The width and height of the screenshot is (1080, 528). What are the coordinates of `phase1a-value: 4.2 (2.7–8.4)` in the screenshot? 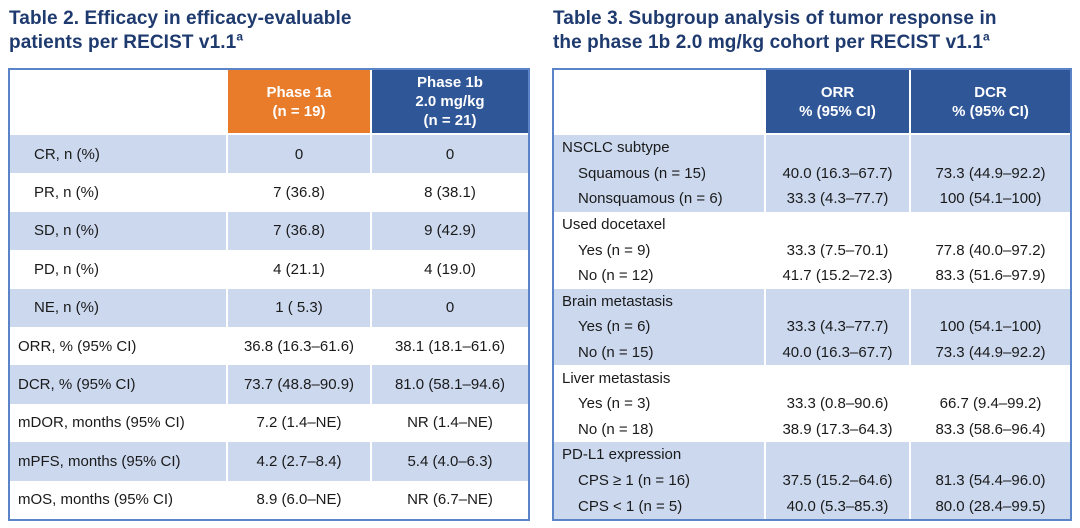 It's located at (299, 461).